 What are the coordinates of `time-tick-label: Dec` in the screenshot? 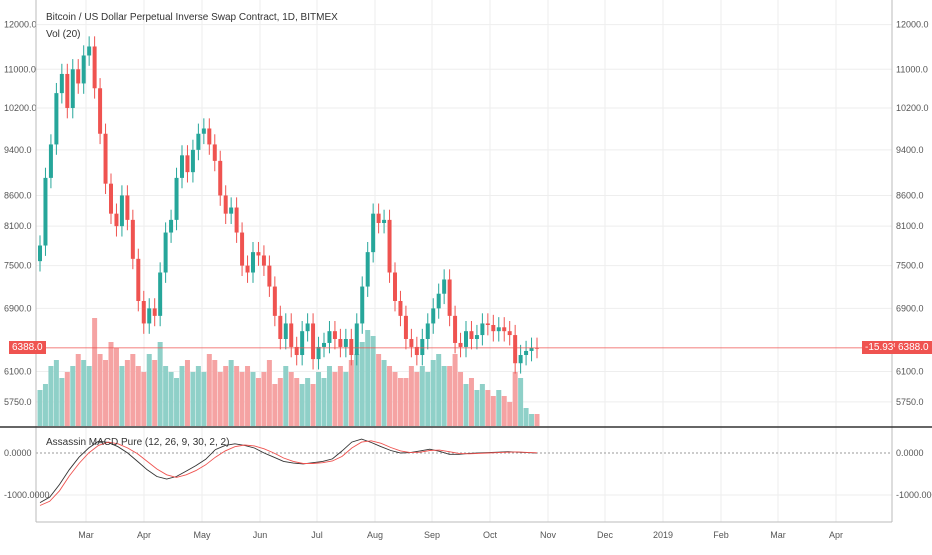 It's located at (605, 535).